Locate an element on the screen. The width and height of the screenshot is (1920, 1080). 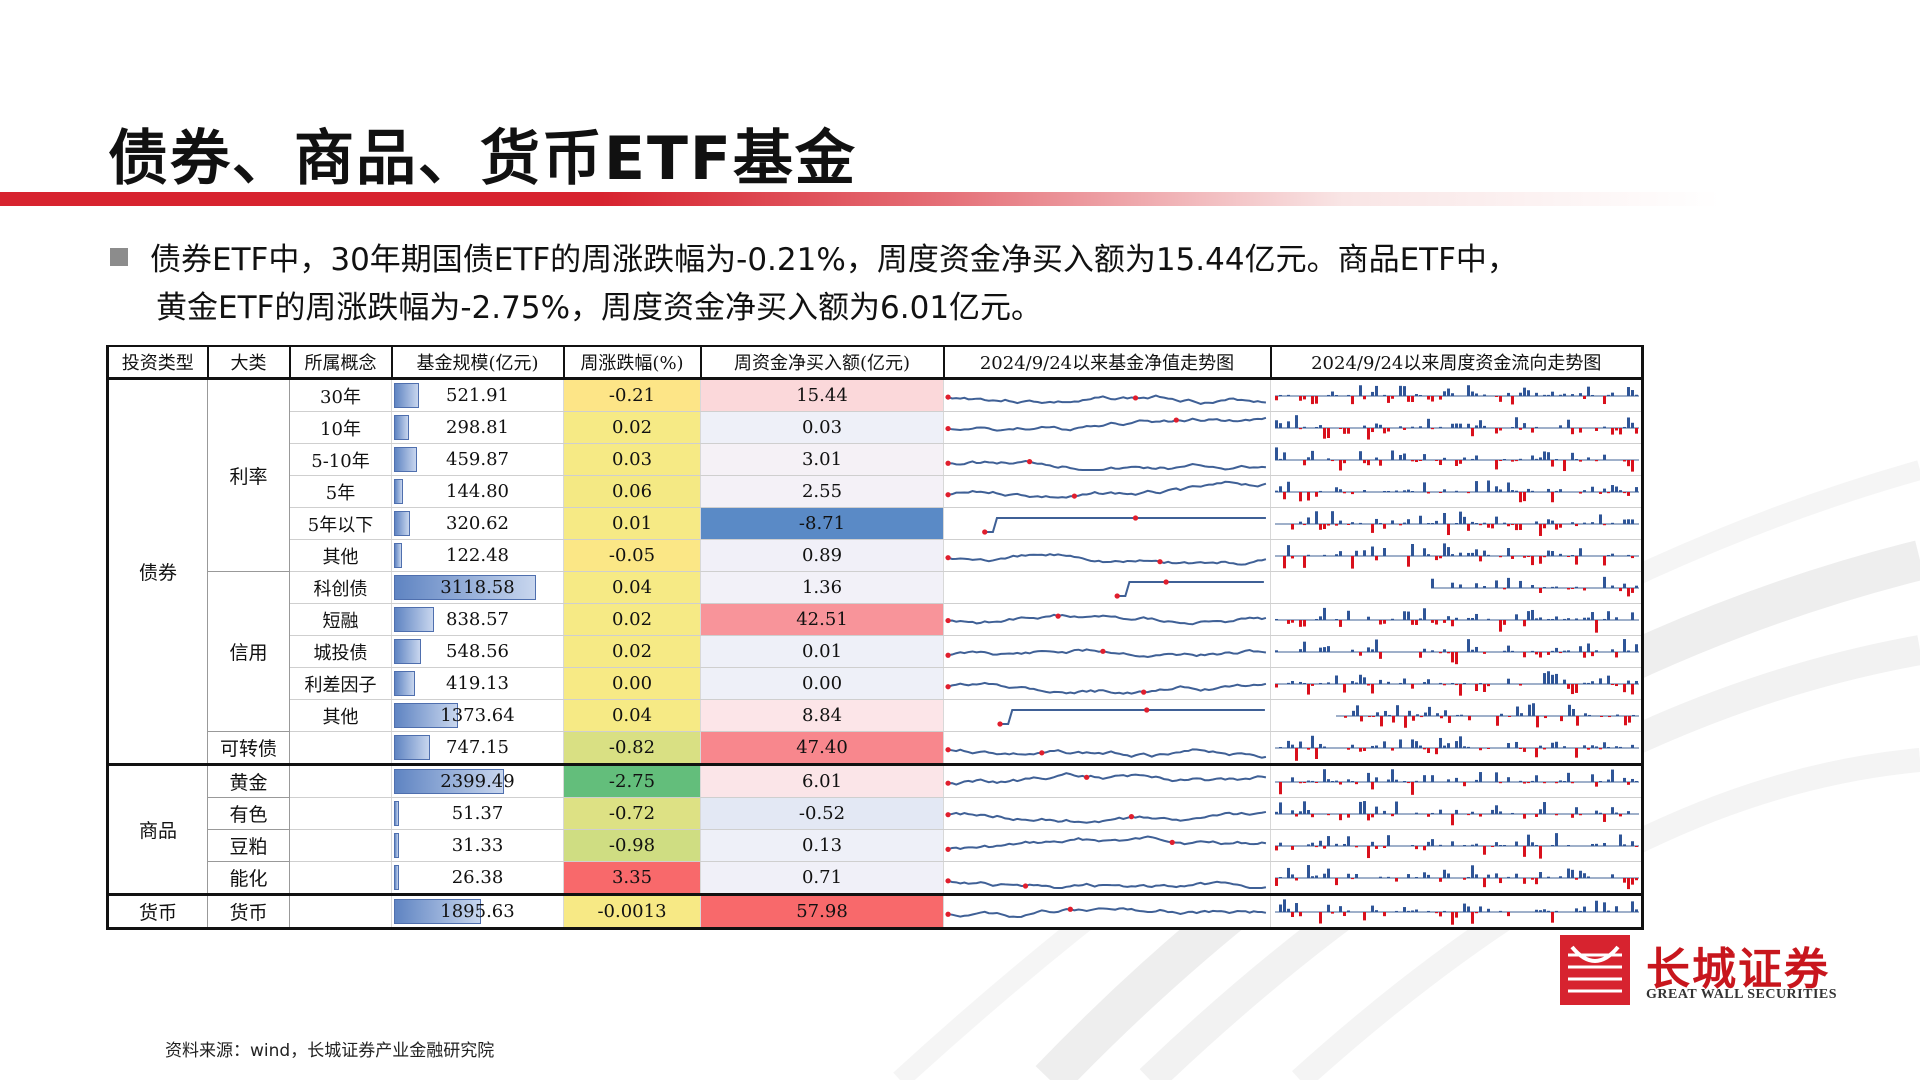
table-row: 5年以下 320.62 0.01 -8.71 is located at coordinates (875, 523).